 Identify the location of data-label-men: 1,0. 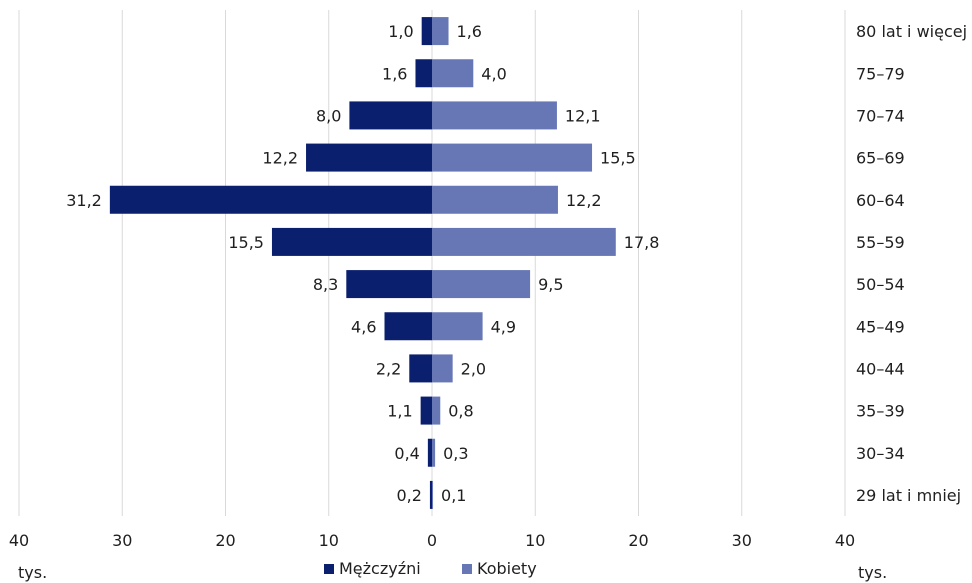
(400, 31).